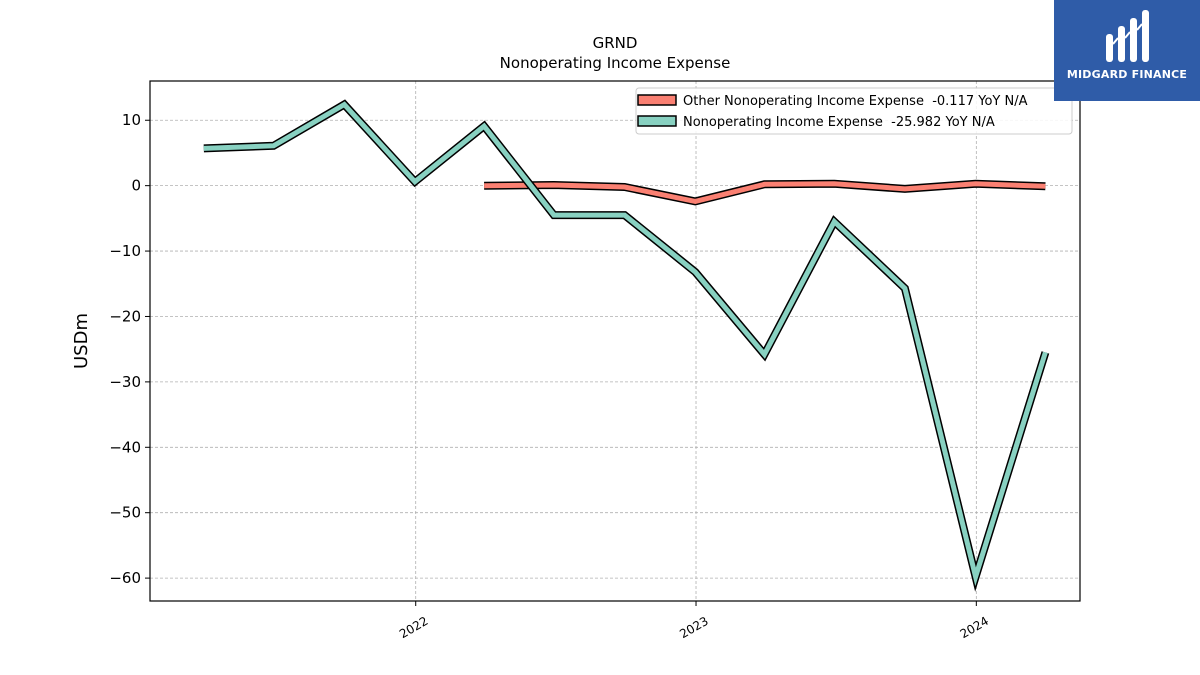 The height and width of the screenshot is (675, 1200). What do you see at coordinates (413, 627) in the screenshot?
I see `x-tick-label: 2022` at bounding box center [413, 627].